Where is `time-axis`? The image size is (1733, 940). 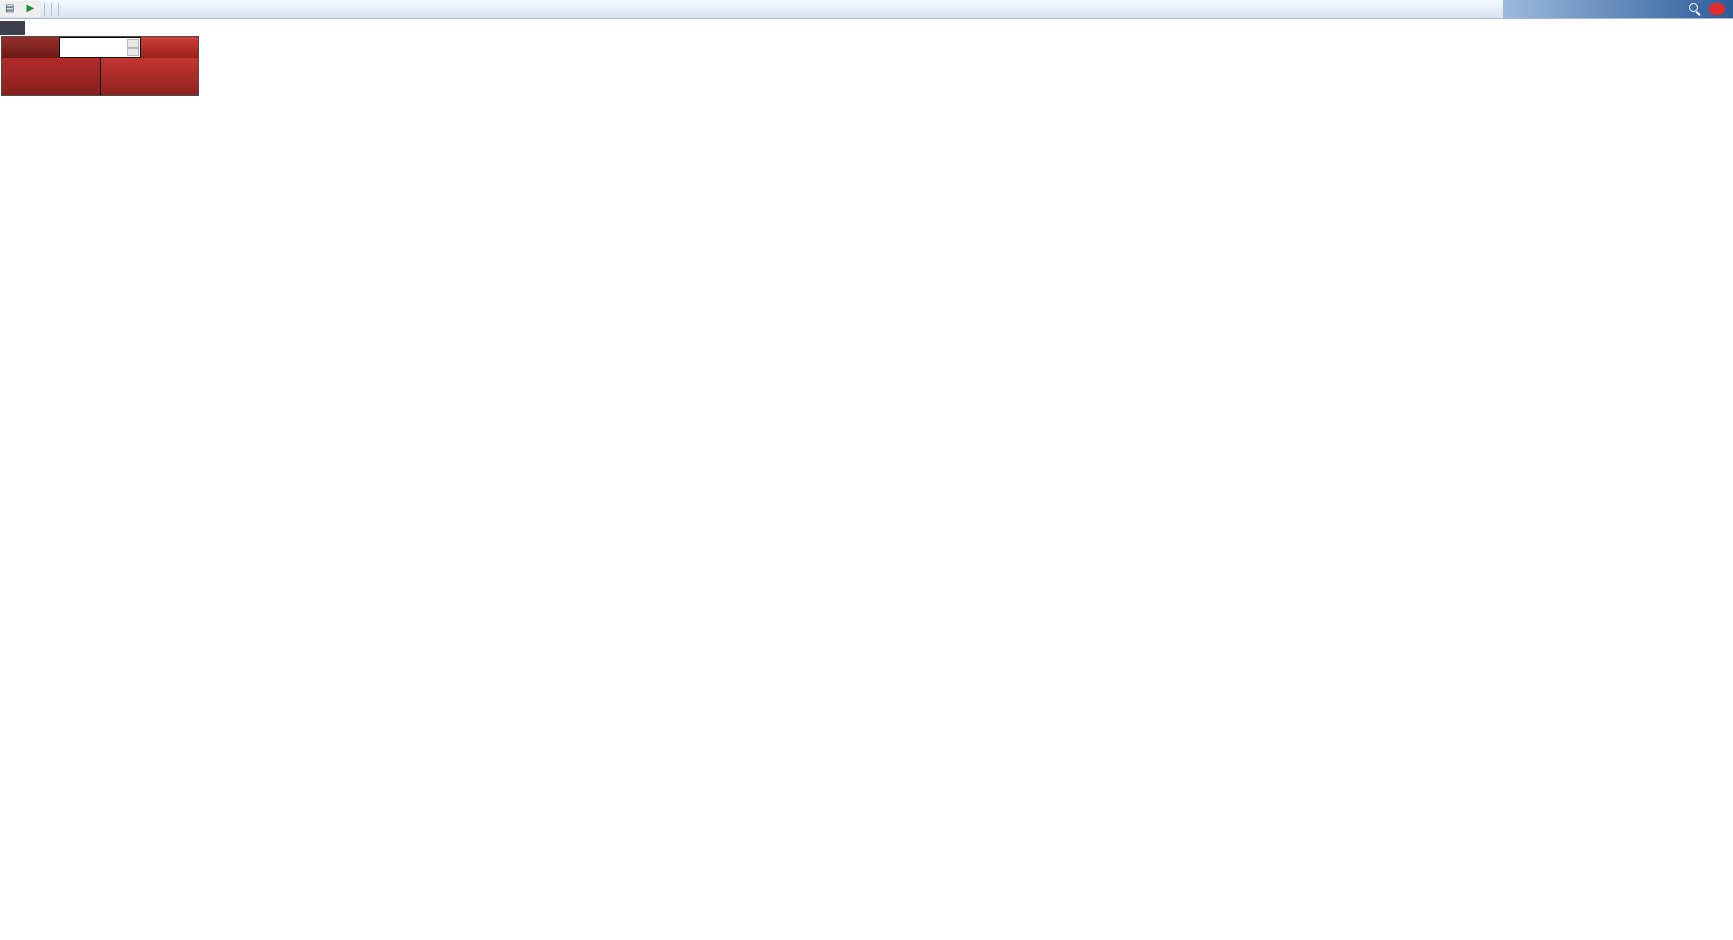
time-axis is located at coordinates (831, 920).